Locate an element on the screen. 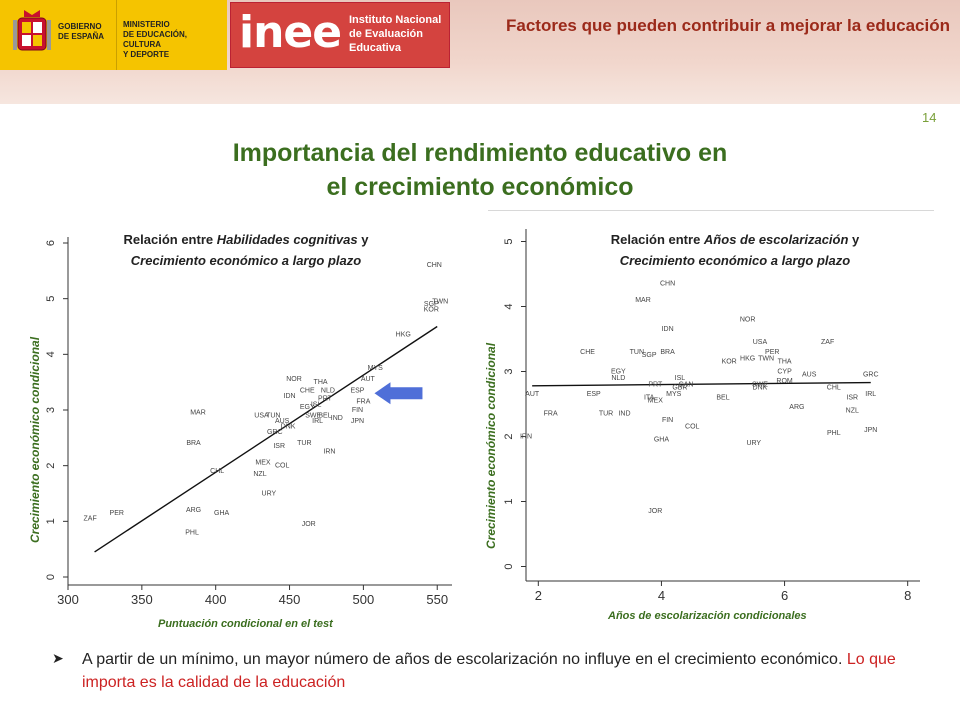  chart-left-point: CHN is located at coordinates (434, 265).